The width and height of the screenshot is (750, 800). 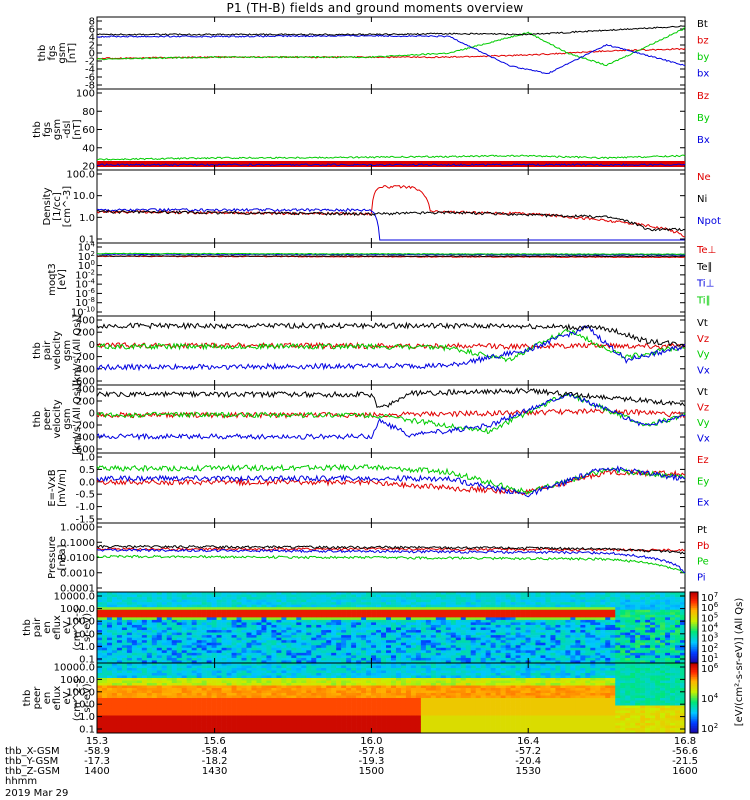 I want to click on colorbar-bottom, so click(x=694, y=698).